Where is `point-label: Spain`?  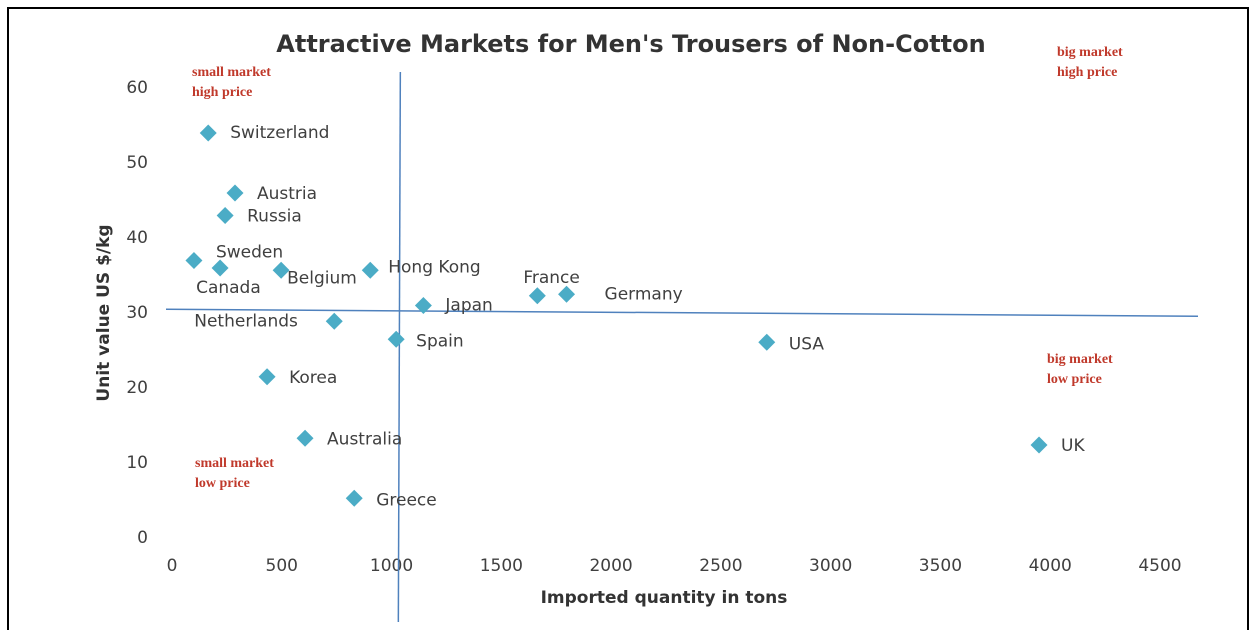
point-label: Spain is located at coordinates (440, 341).